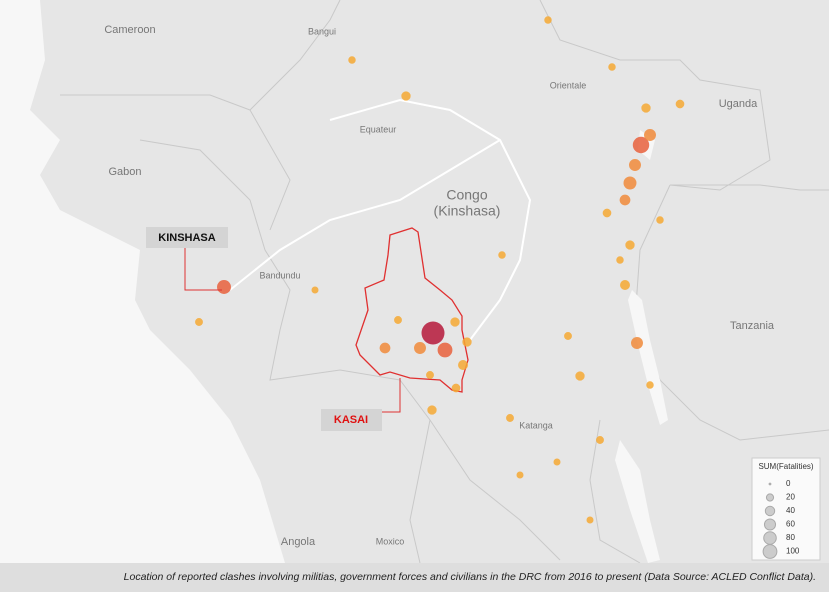 Image resolution: width=829 pixels, height=597 pixels. I want to click on legend-title: SUM(Fatalities), so click(785, 466).